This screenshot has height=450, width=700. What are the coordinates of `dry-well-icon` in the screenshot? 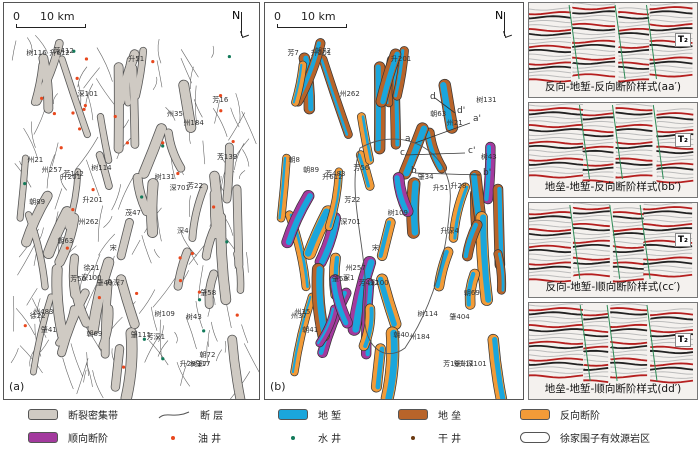 It's located at (413, 437).